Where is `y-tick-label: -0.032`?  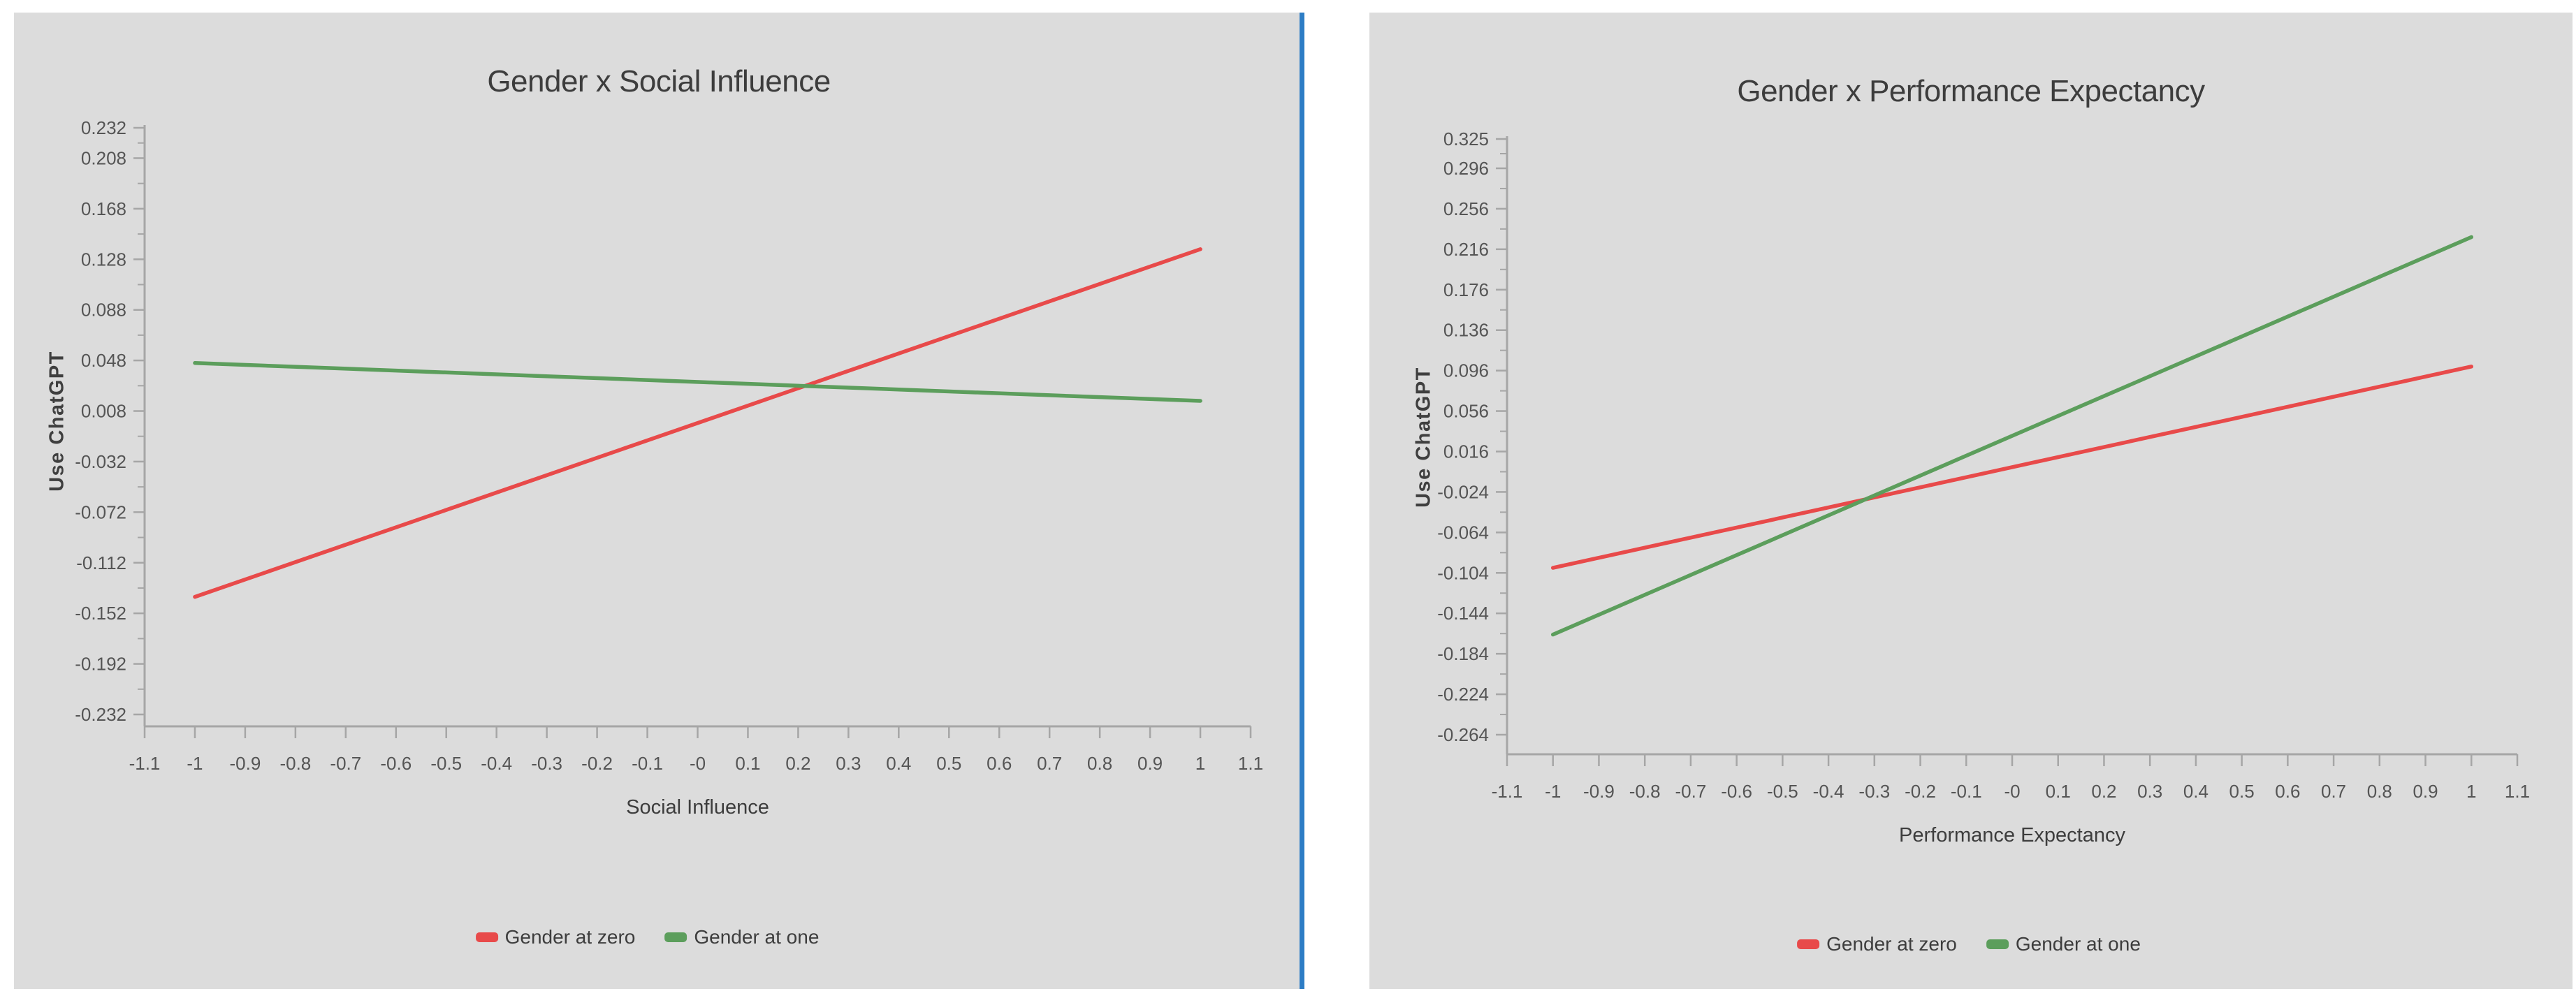
y-tick-label: -0.032 is located at coordinates (101, 461).